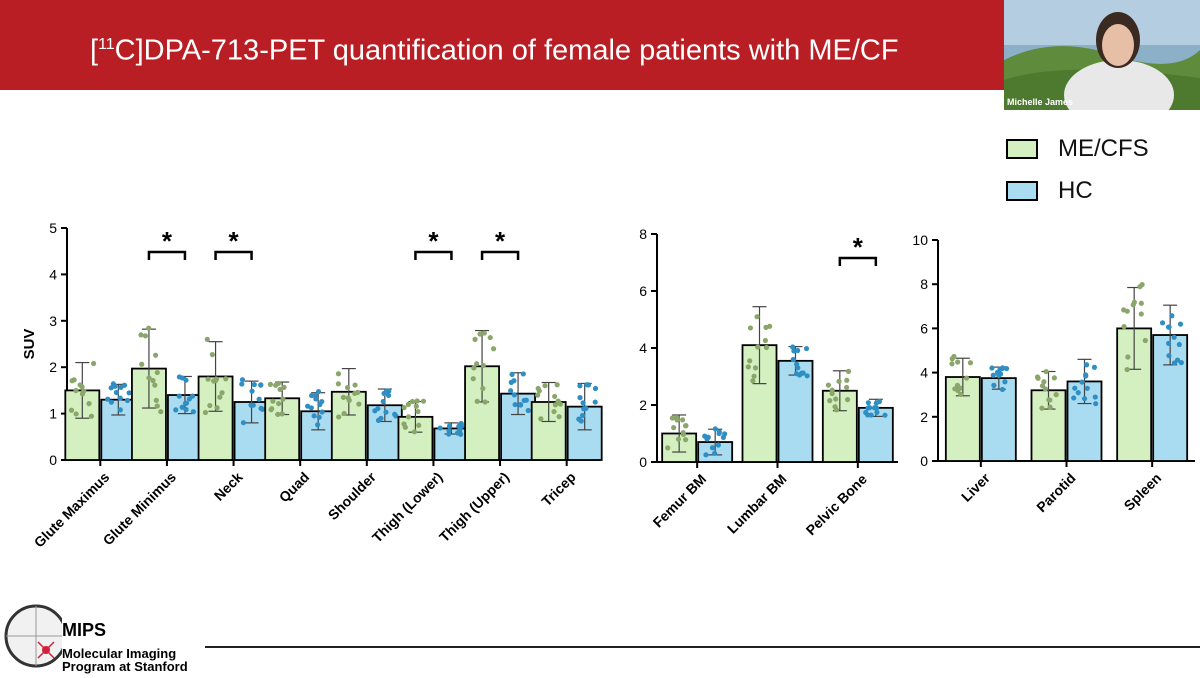  Describe the element at coordinates (998, 419) in the screenshot. I see `chart-2-bar-hc` at that location.